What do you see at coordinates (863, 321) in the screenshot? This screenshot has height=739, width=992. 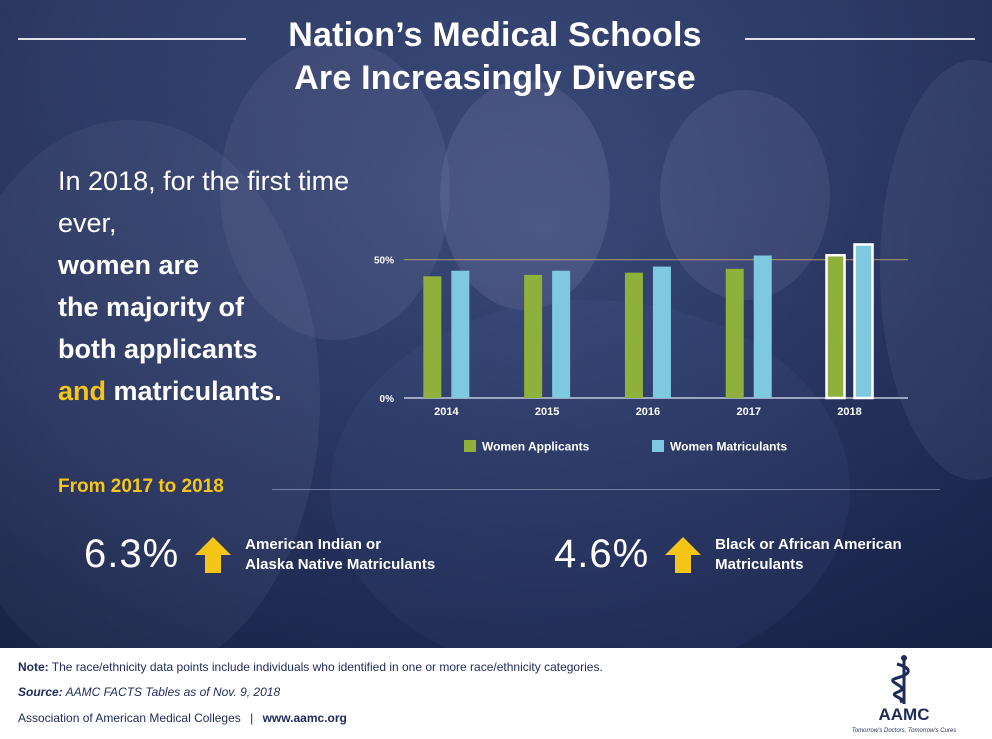 I see `bar-matriculants-2018` at bounding box center [863, 321].